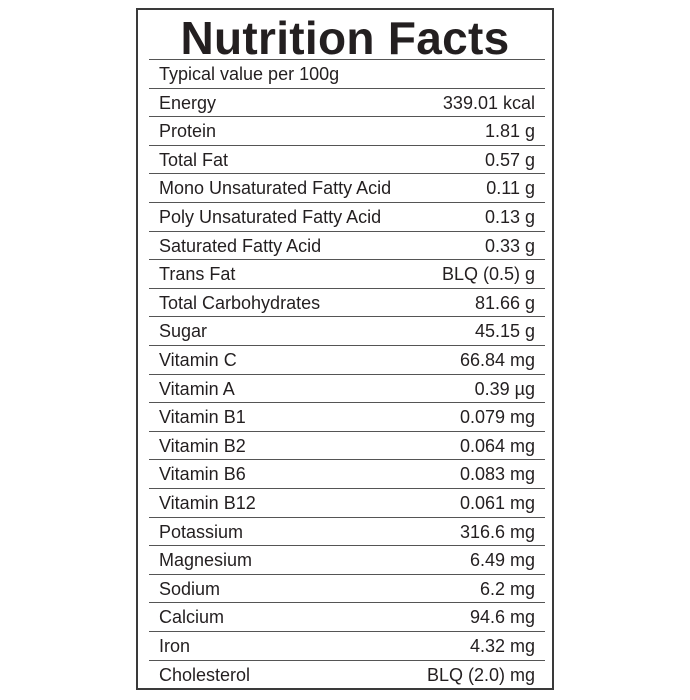  Describe the element at coordinates (249, 74) in the screenshot. I see `subtitle: Typical value per 100g` at that location.